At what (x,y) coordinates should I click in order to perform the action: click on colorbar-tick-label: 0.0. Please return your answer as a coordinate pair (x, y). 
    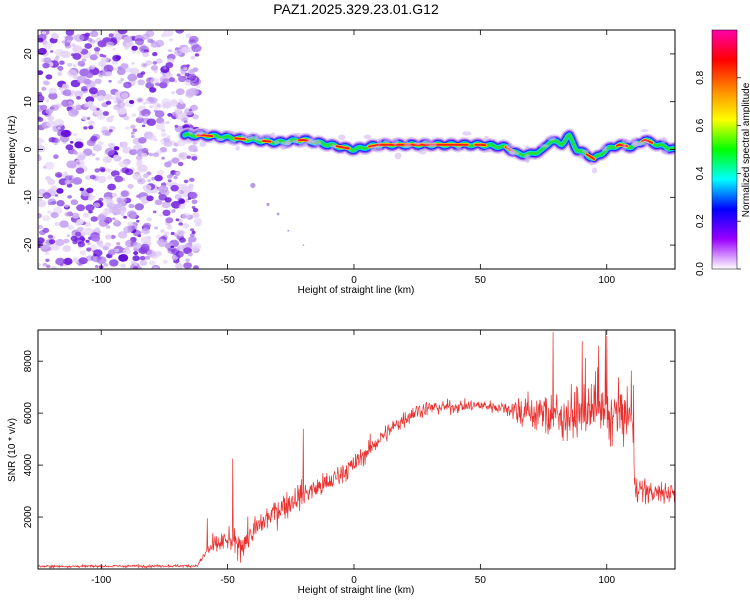
    Looking at the image, I should click on (700, 269).